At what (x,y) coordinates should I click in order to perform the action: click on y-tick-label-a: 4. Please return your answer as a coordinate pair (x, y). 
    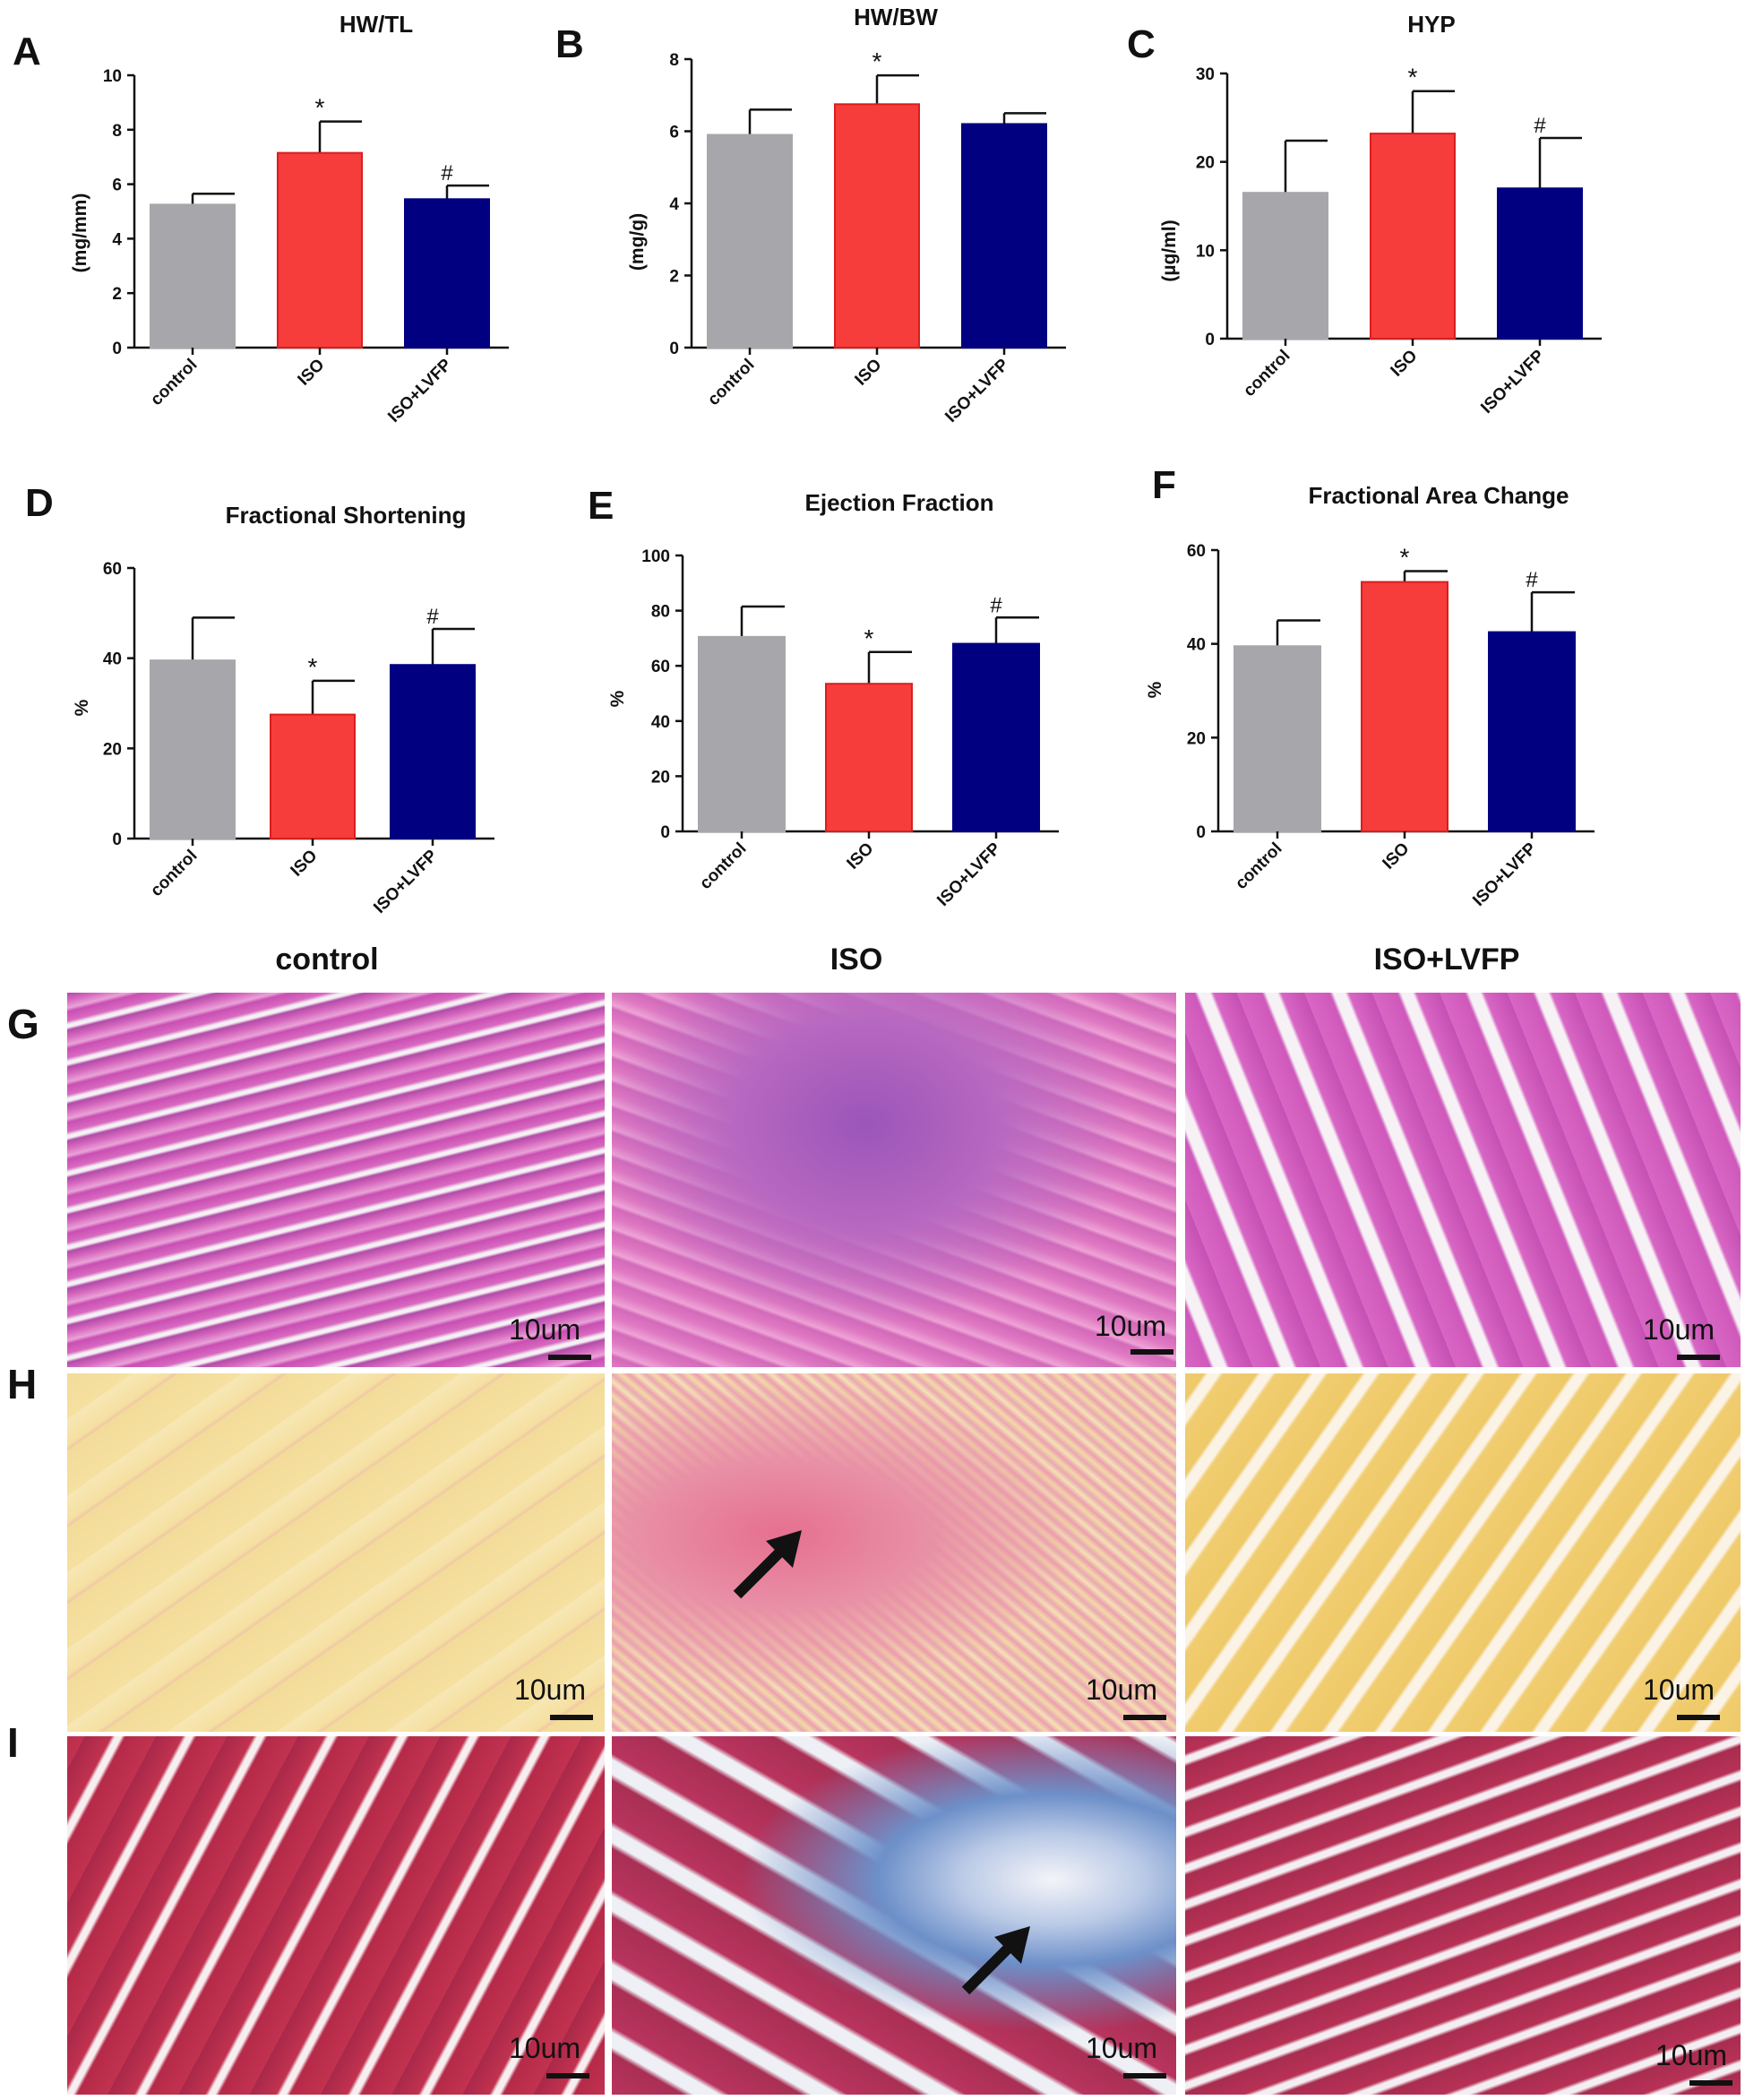
    Looking at the image, I should click on (117, 240).